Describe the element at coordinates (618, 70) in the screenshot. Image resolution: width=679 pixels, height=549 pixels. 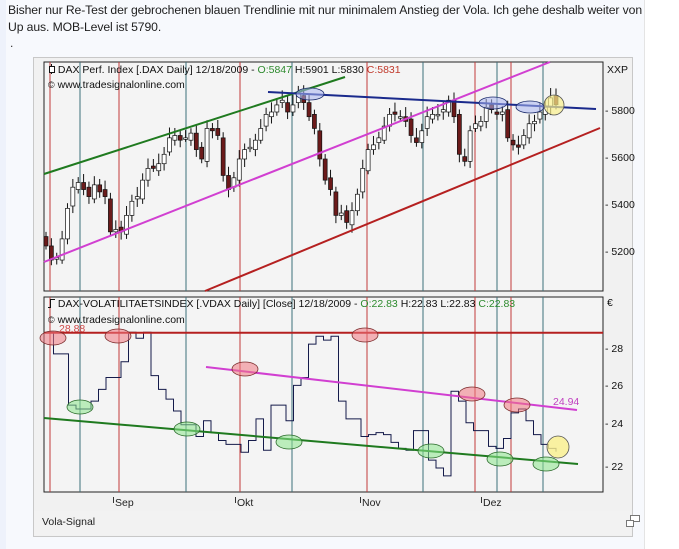
I see `price-axis-unit: XXP` at that location.